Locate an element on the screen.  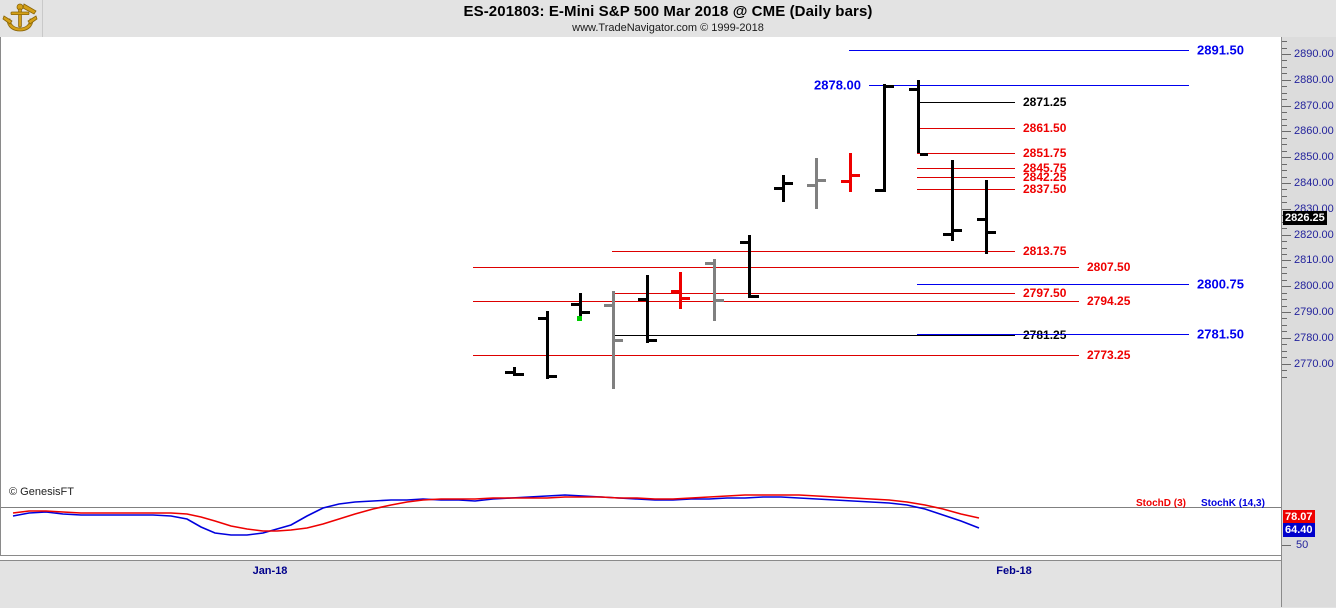
price-level-label: 2813.75 is located at coordinates (1045, 250).